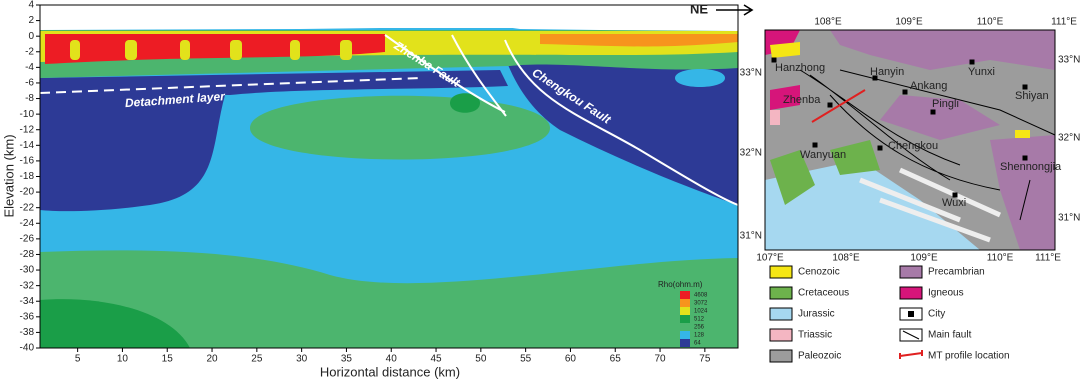  I want to click on longitude-label: 111°E, so click(1064, 22).